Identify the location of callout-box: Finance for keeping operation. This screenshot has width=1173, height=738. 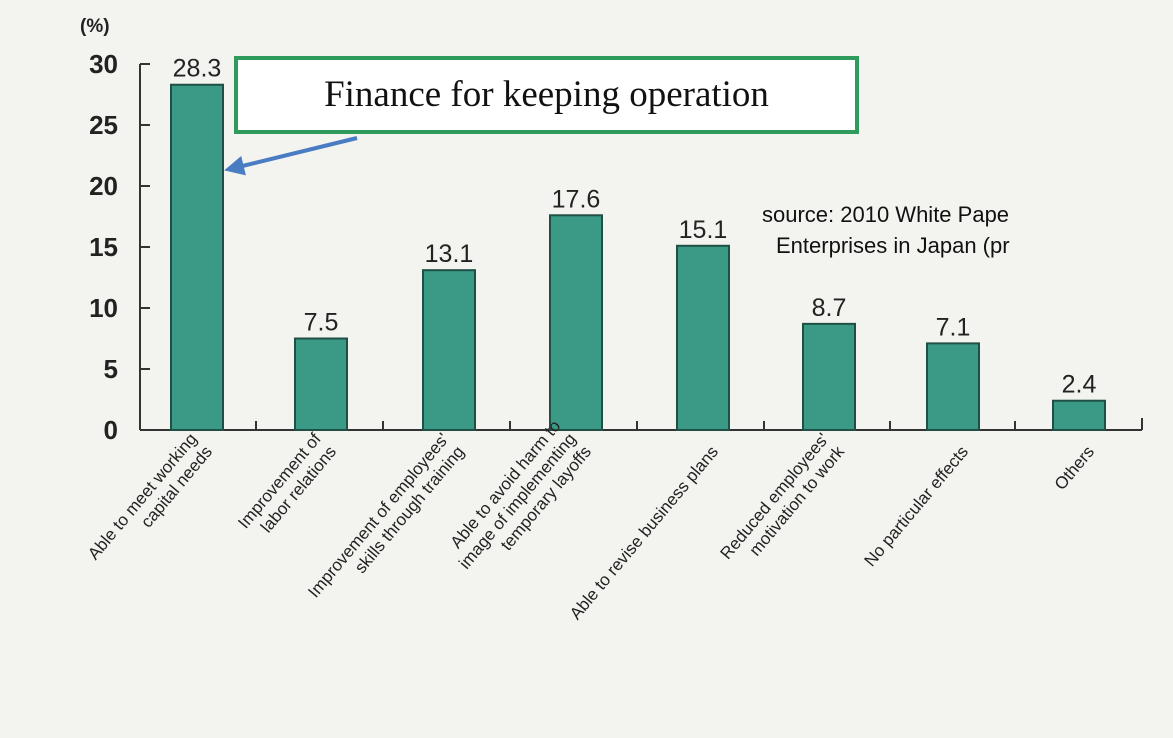
(546, 95).